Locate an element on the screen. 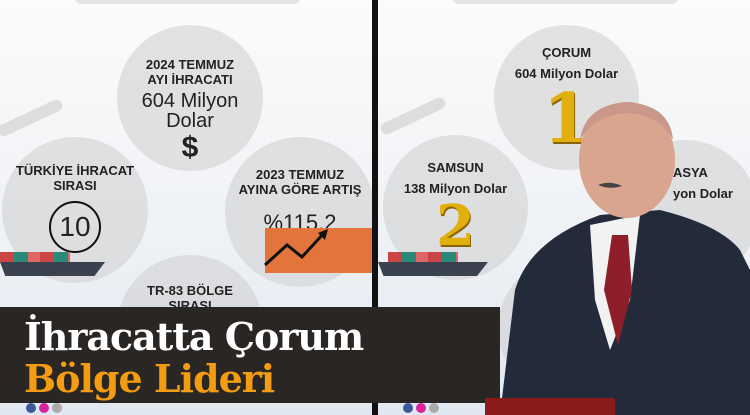  rank-3-circle: ASYA yon Dolar is located at coordinates (681, 212).